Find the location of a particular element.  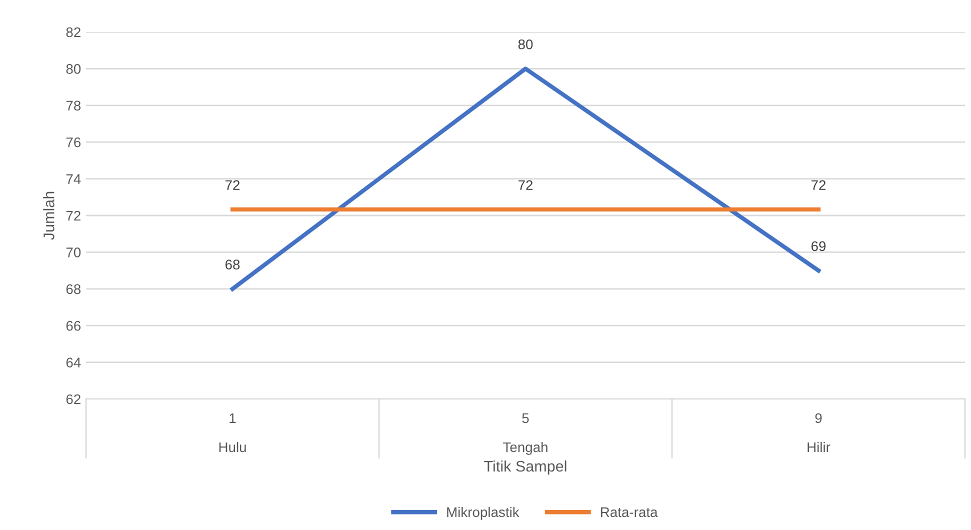

x-axis-title: Titik Sampel is located at coordinates (525, 467).